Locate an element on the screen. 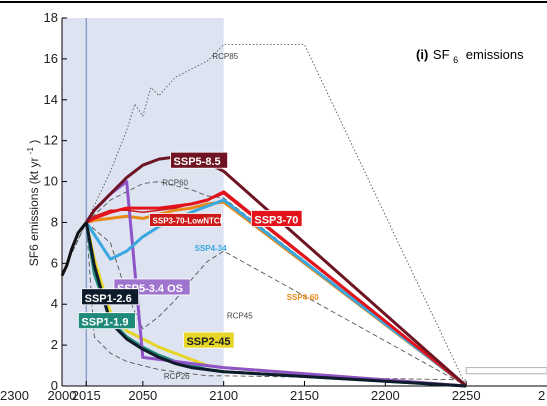 Image resolution: width=547 pixels, height=406 pixels. y-tick-label: 18 is located at coordinates (51, 17).